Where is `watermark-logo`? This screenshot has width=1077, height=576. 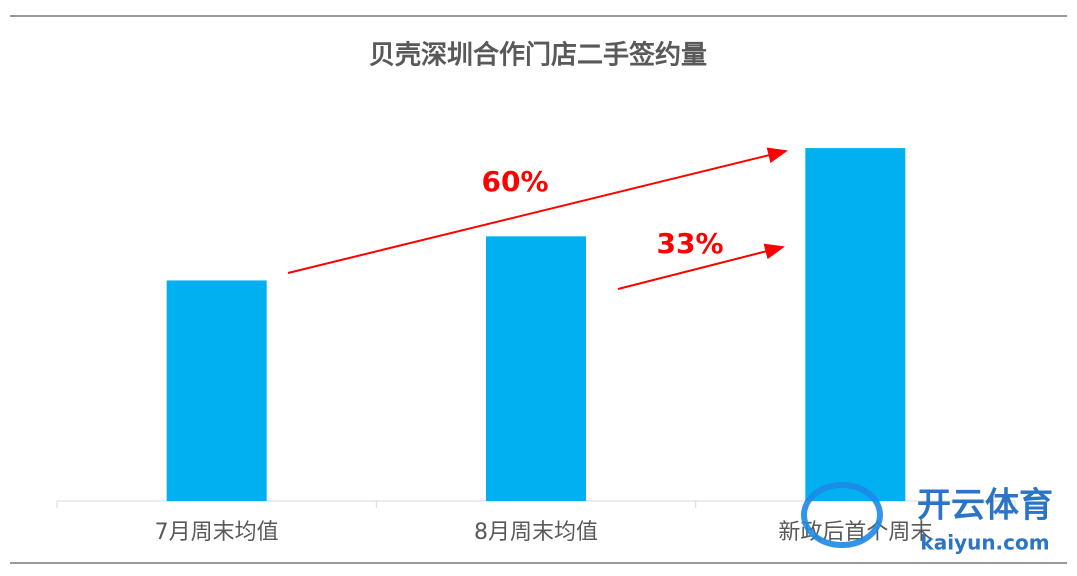 watermark-logo is located at coordinates (842, 515).